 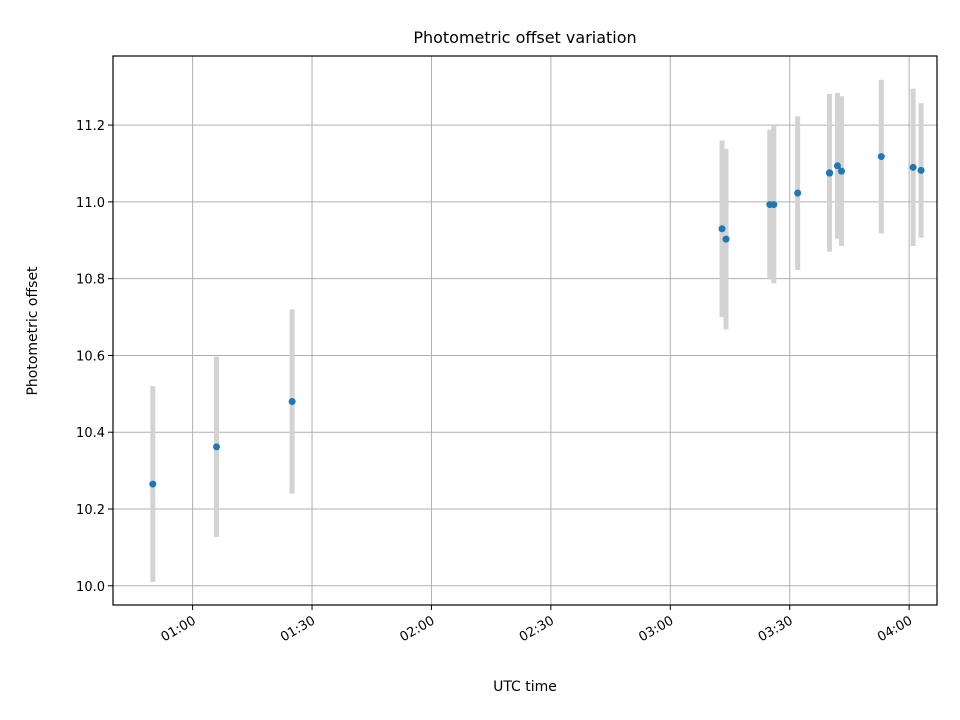 What do you see at coordinates (895, 629) in the screenshot?
I see `x-tick-label: 04:00` at bounding box center [895, 629].